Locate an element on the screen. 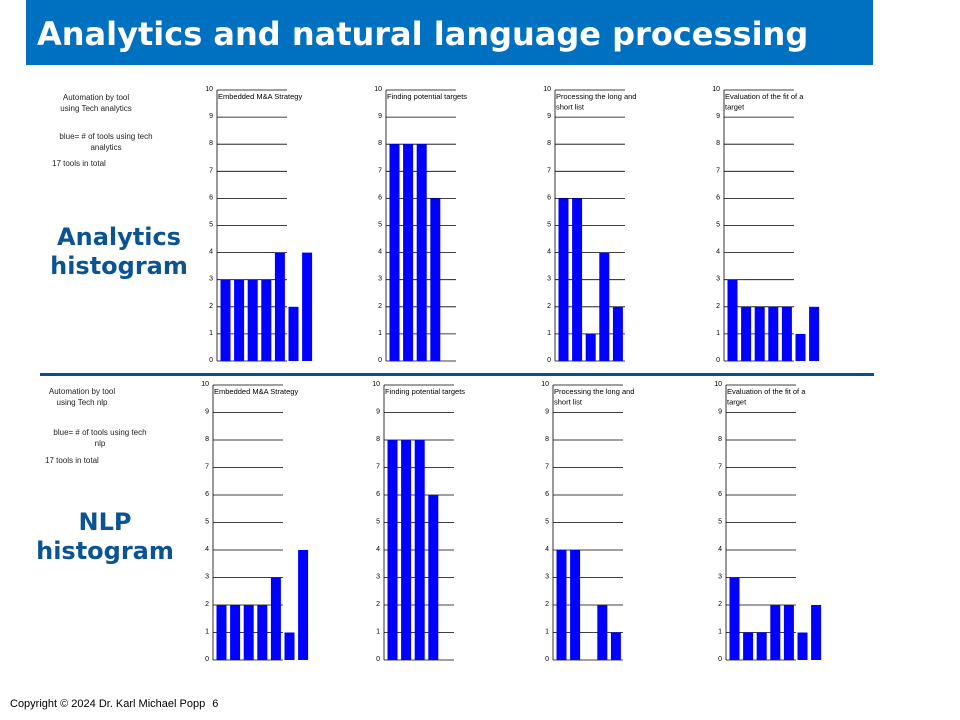 The height and width of the screenshot is (720, 960). chart-title: Finding potential targets is located at coordinates (427, 96).